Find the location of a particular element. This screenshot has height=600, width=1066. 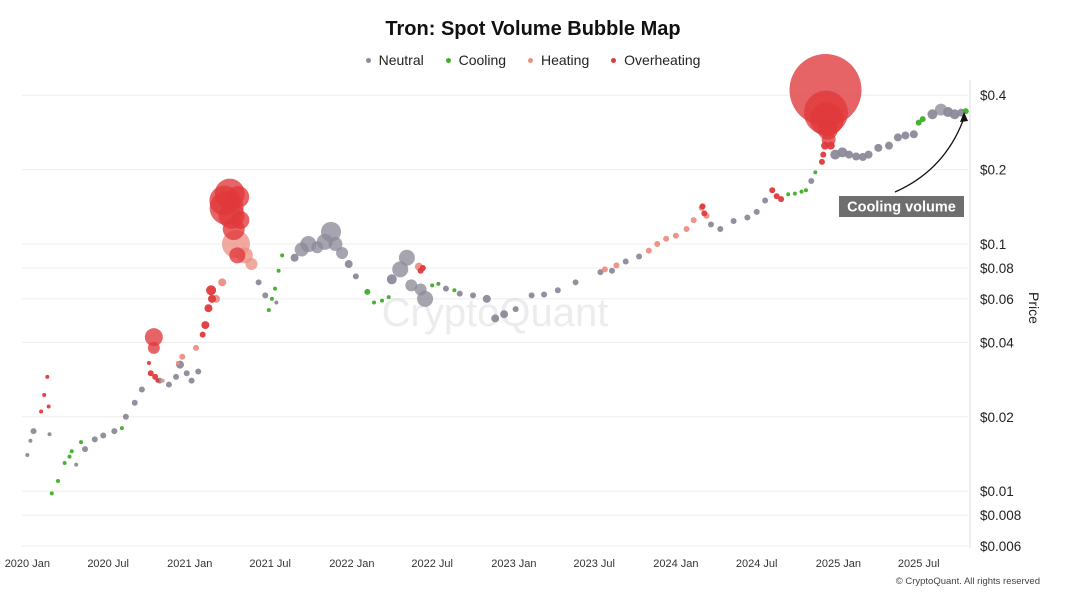

y-axis-label: Price is located at coordinates (1033, 308).